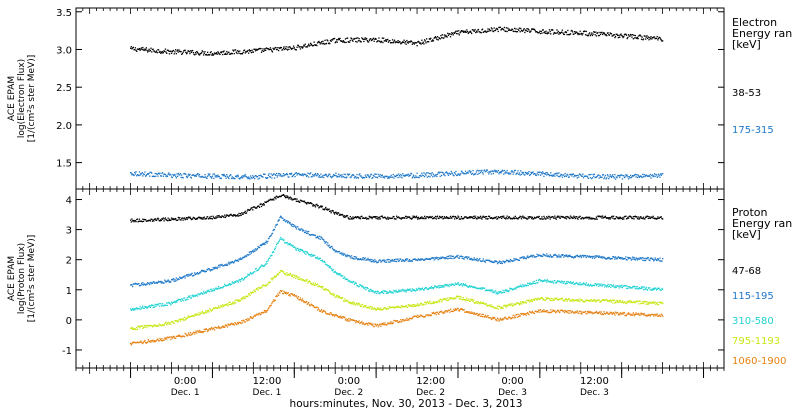 This screenshot has height=414, width=800. Describe the element at coordinates (746, 271) in the screenshot. I see `legend-entry: 47-68` at that location.